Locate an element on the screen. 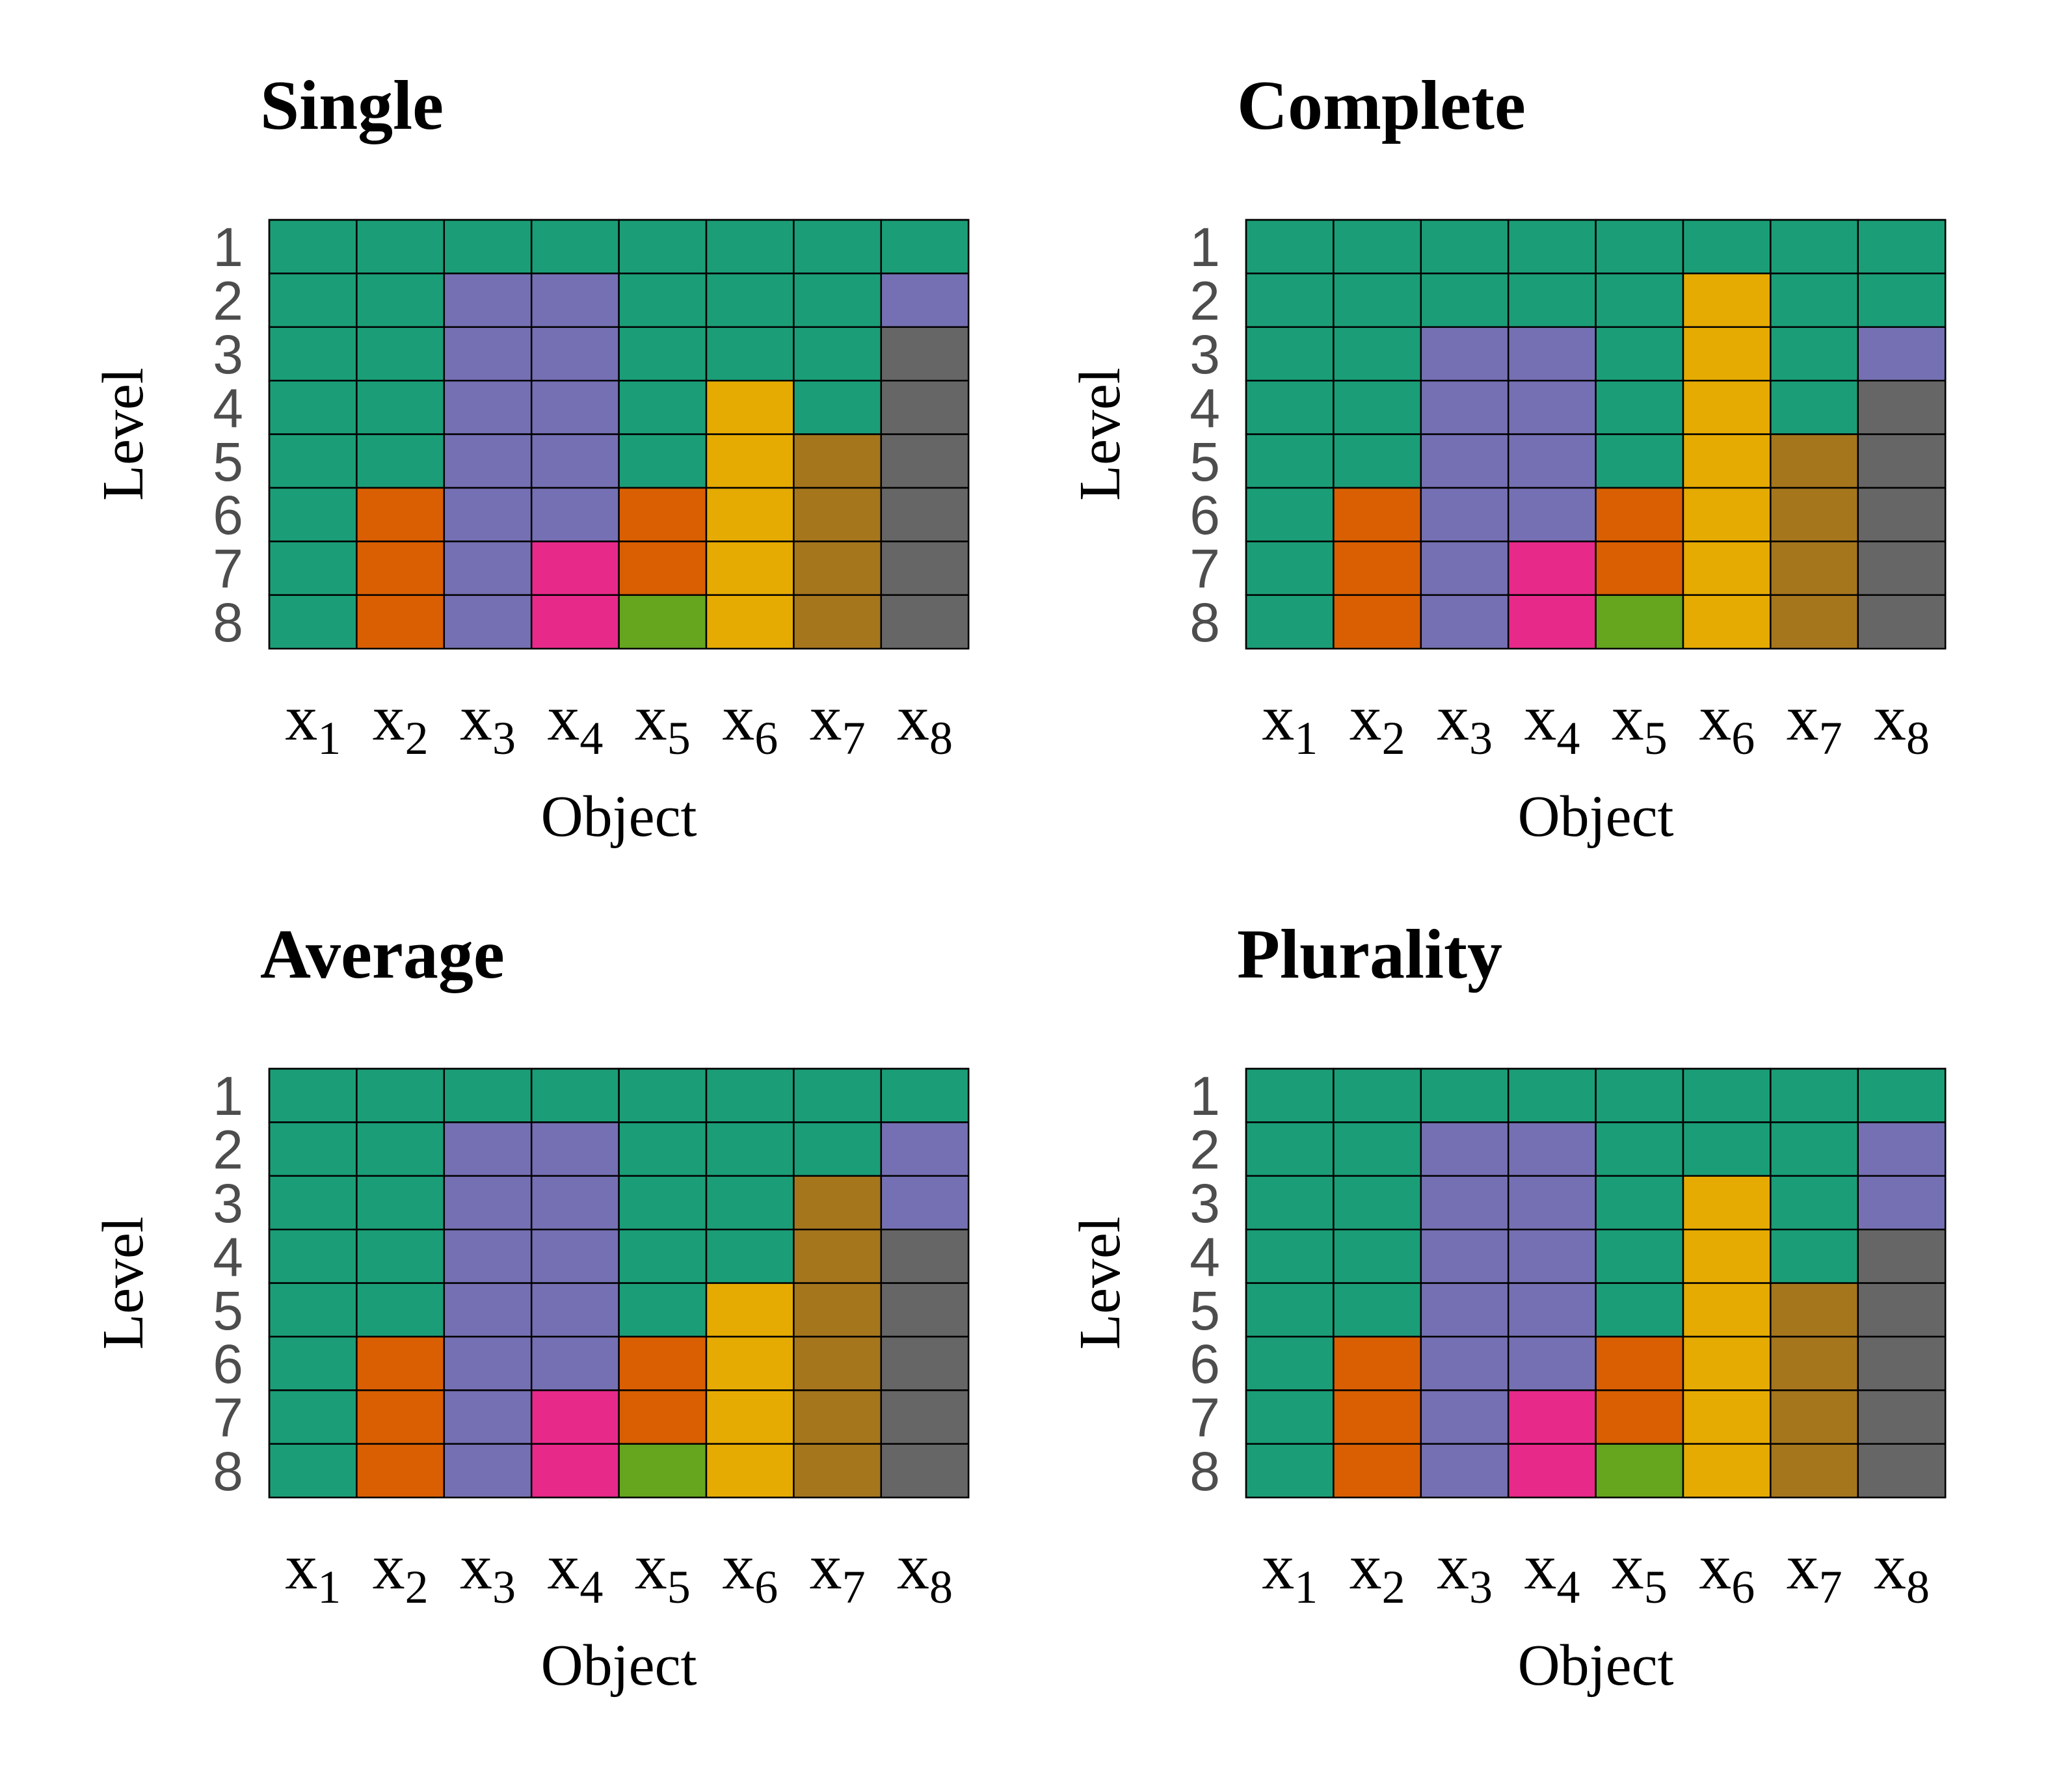 This screenshot has width=2048, height=1792. x-tick-subscript: 5 is located at coordinates (679, 1587).